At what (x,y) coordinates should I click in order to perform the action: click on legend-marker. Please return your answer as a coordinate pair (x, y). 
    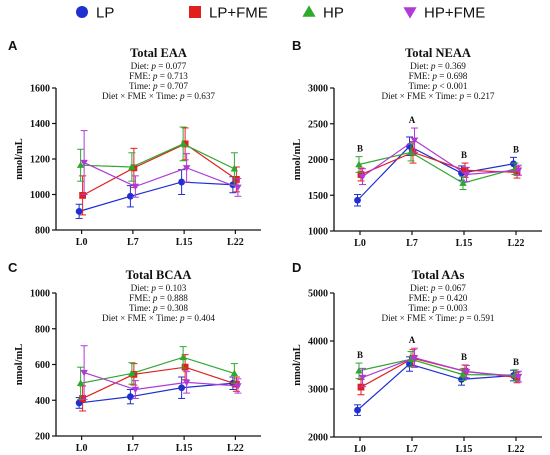
    Looking at the image, I should click on (309, 11).